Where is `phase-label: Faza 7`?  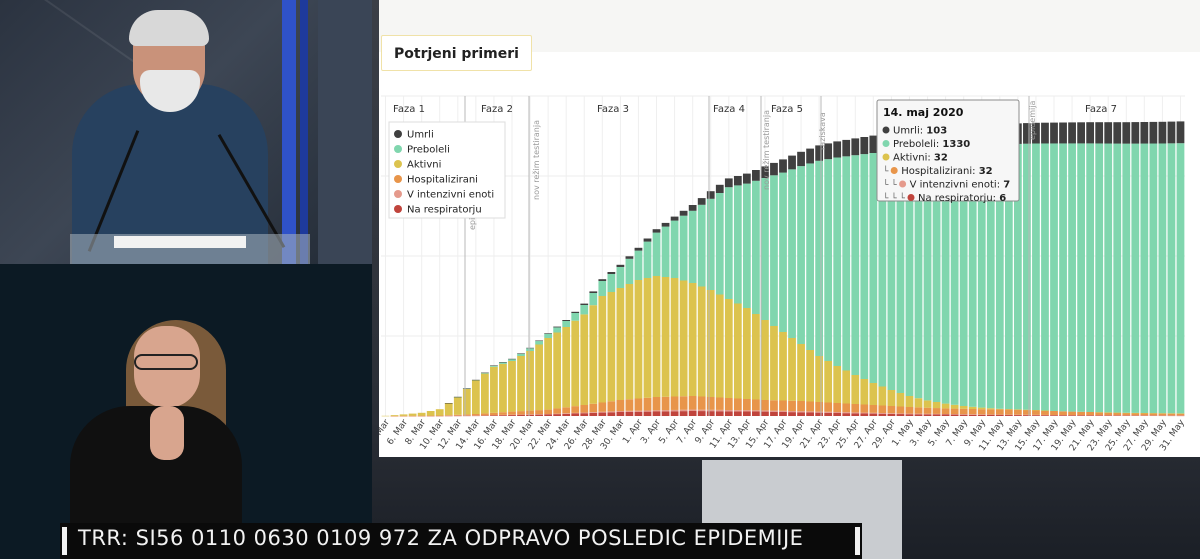
phase-label: Faza 7 is located at coordinates (1101, 109).